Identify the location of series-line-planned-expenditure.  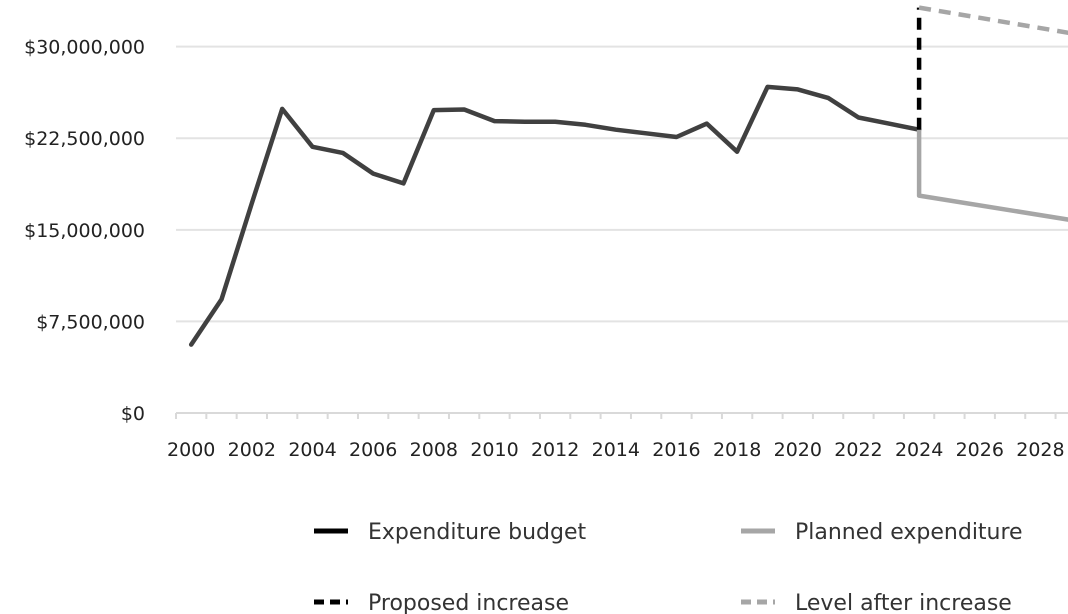
(992, 174).